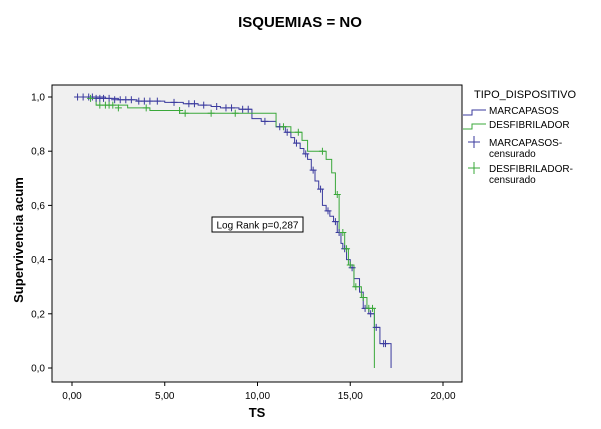 The image size is (601, 429). What do you see at coordinates (257, 396) in the screenshot?
I see `x-tick-label: 10,00` at bounding box center [257, 396].